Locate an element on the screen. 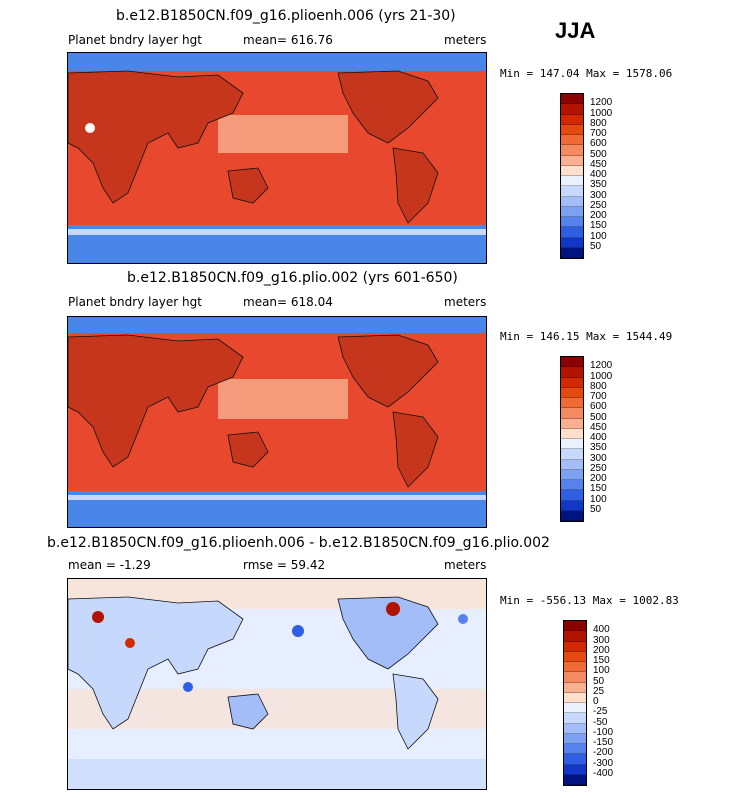 Image resolution: width=733 pixels, height=798 pixels. panel-2-colorbar-label: 250 is located at coordinates (598, 468).